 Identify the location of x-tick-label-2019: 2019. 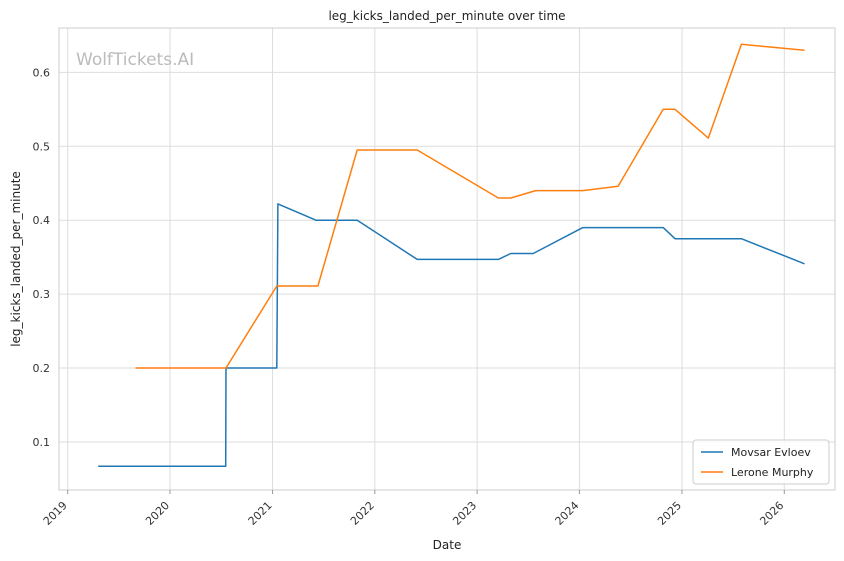
(55, 513).